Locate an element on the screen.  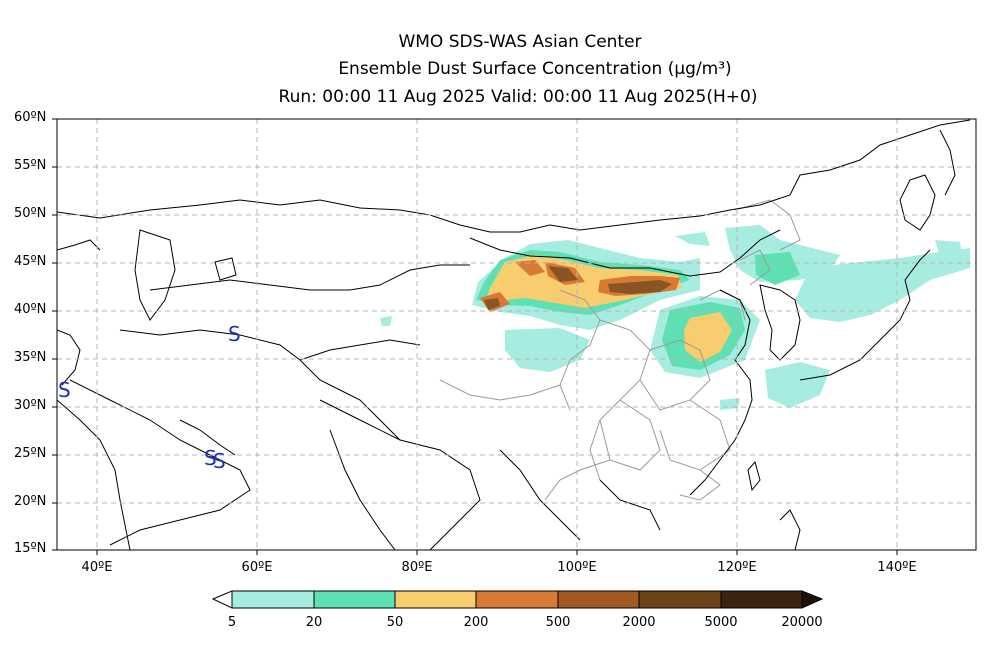
colorbar is located at coordinates (517, 599).